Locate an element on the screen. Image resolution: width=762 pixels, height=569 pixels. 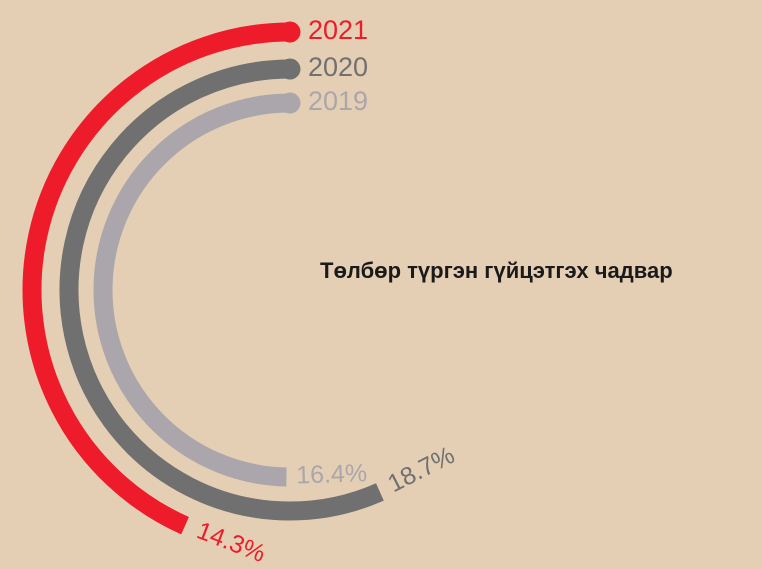
legend-label: 2021 is located at coordinates (338, 30).